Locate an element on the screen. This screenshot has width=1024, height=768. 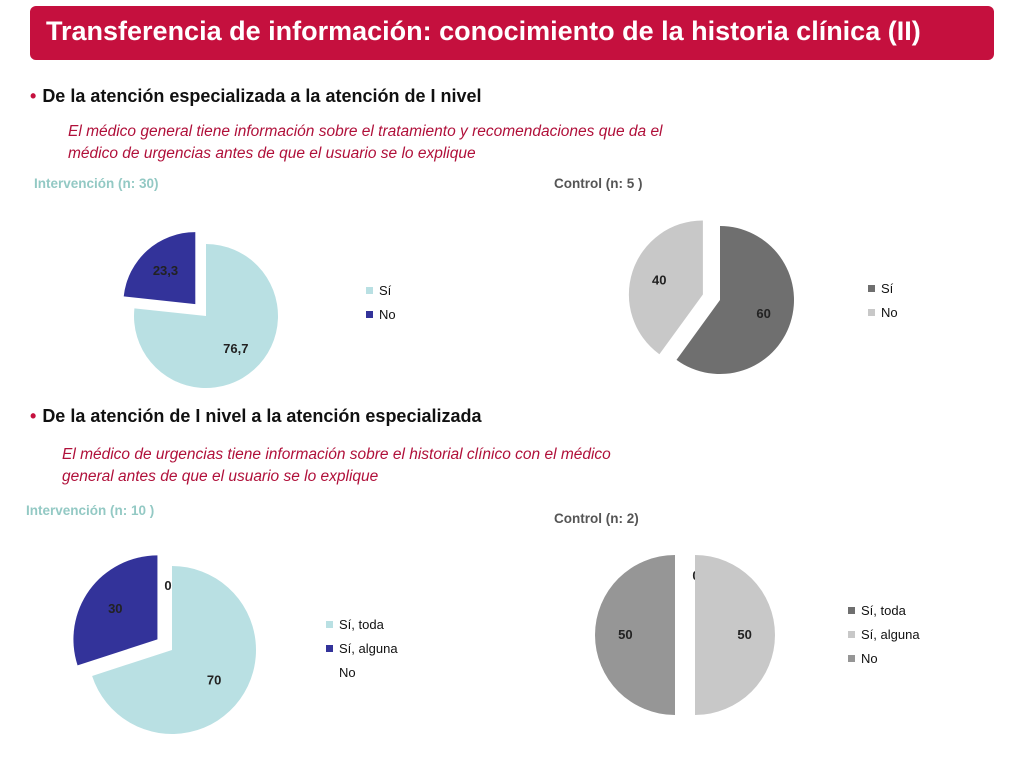
chart-4-pie: 05050 is located at coordinates (685, 635).